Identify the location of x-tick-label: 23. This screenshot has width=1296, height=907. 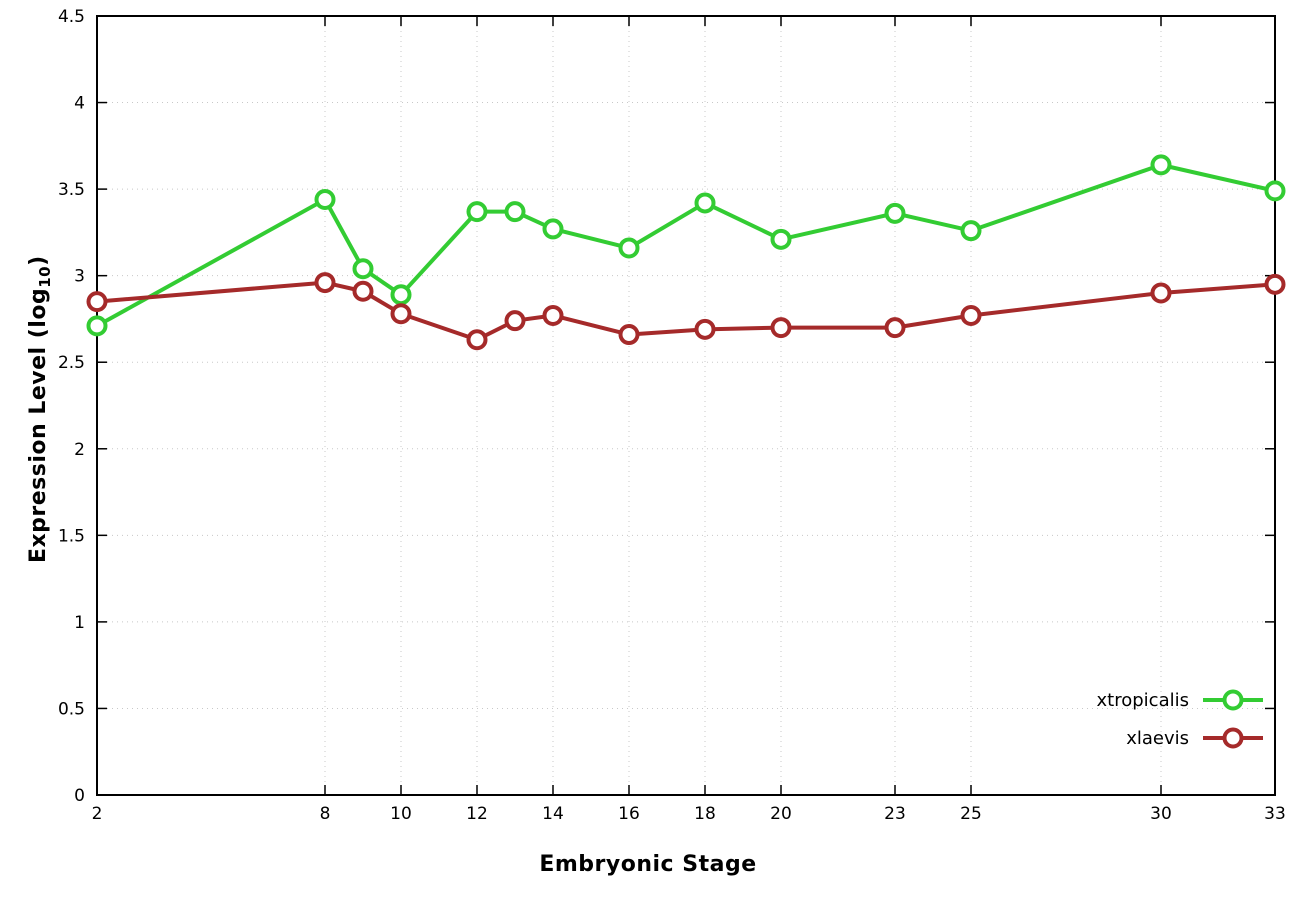
(895, 814).